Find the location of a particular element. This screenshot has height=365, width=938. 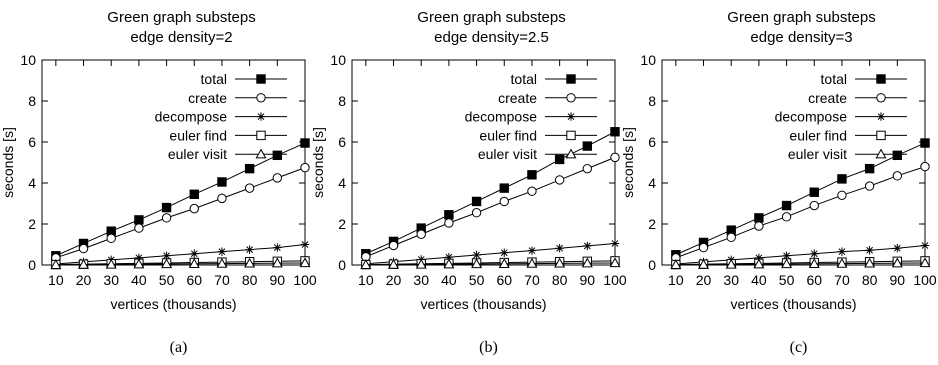

y-tick-label: 10 is located at coordinates (28, 60).